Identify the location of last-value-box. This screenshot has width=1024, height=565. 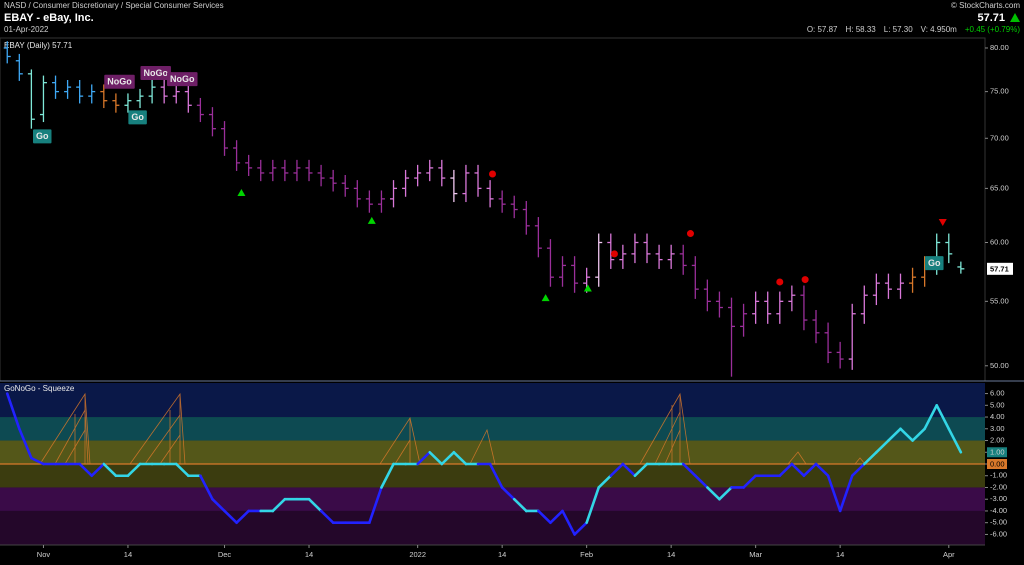
(997, 452).